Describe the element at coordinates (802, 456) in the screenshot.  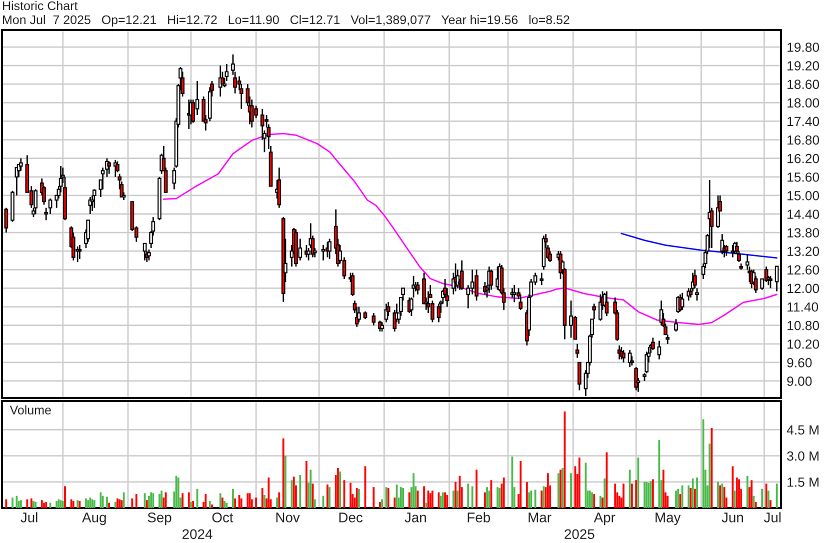
I see `y-tick-label: 3.0 M` at that location.